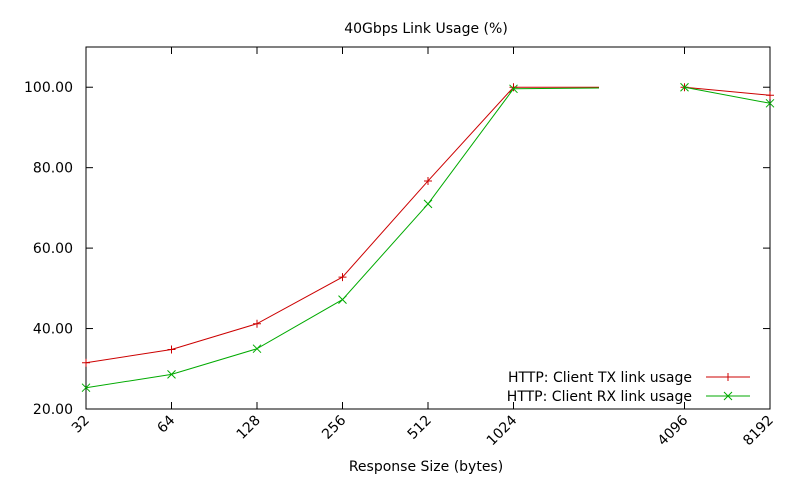  I want to click on x-tick-label: 512, so click(420, 428).